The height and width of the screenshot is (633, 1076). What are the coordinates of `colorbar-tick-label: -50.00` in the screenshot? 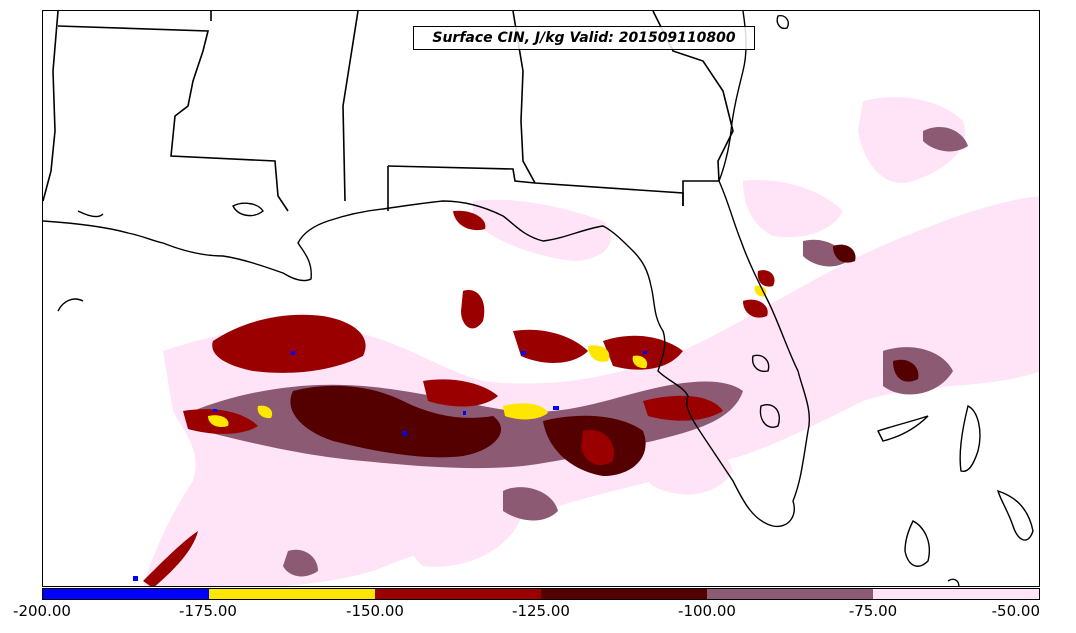 It's located at (1015, 611).